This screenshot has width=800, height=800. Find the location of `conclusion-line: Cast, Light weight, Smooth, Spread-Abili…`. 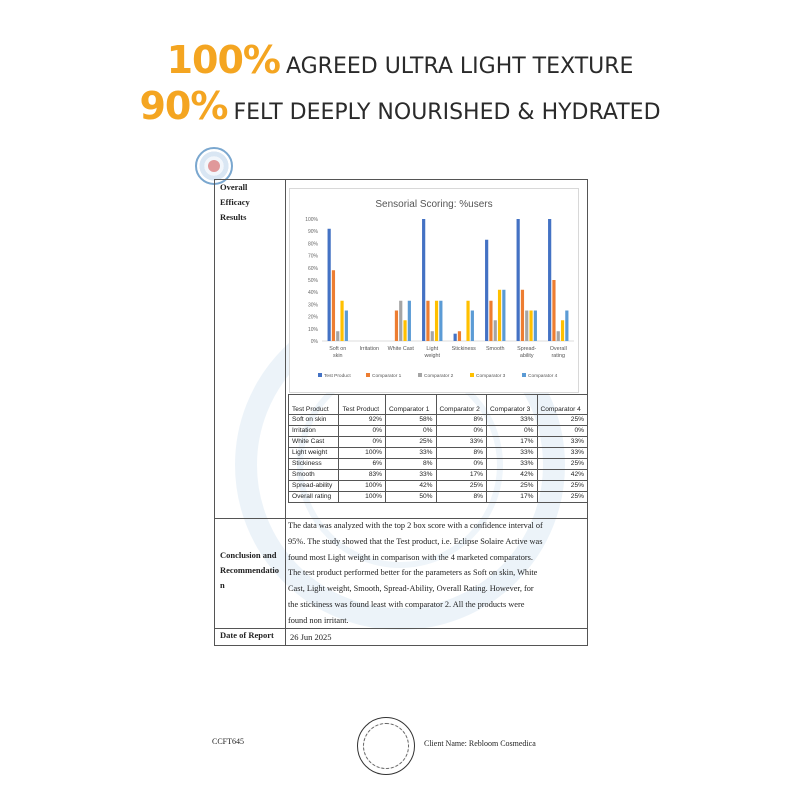

conclusion-line: Cast, Light weight, Smooth, Spread-Abili… is located at coordinates (411, 589).